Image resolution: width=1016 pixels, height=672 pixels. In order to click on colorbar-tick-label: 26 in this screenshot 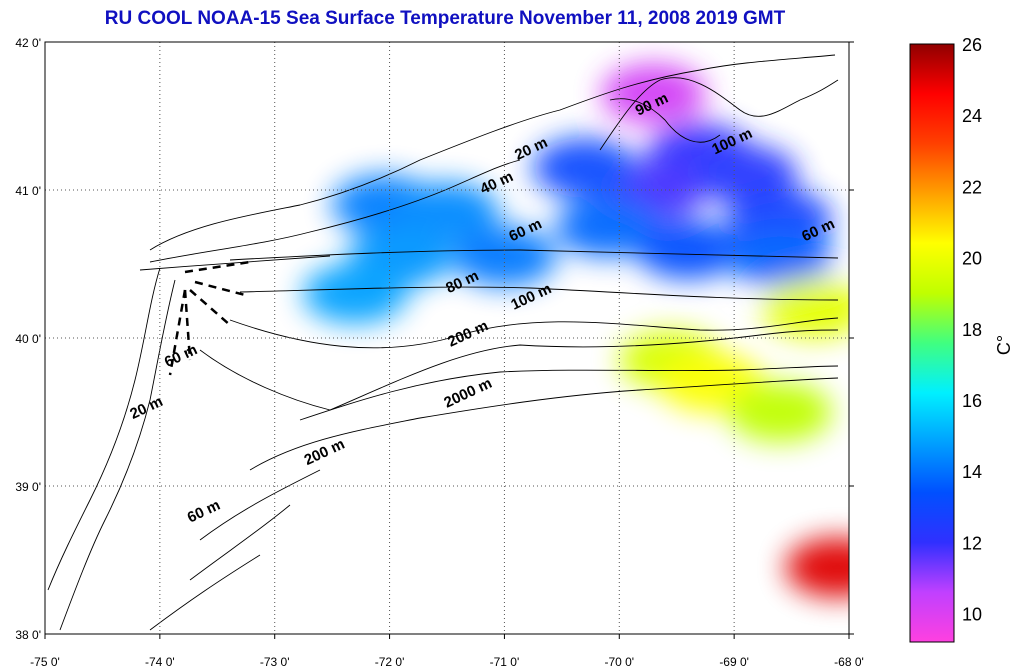, I will do `click(972, 45)`.